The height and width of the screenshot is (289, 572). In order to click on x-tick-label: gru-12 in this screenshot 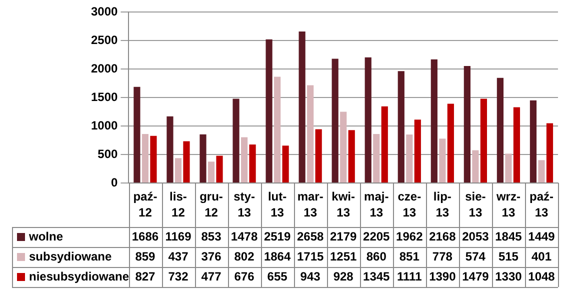, I will do `click(211, 204)`.